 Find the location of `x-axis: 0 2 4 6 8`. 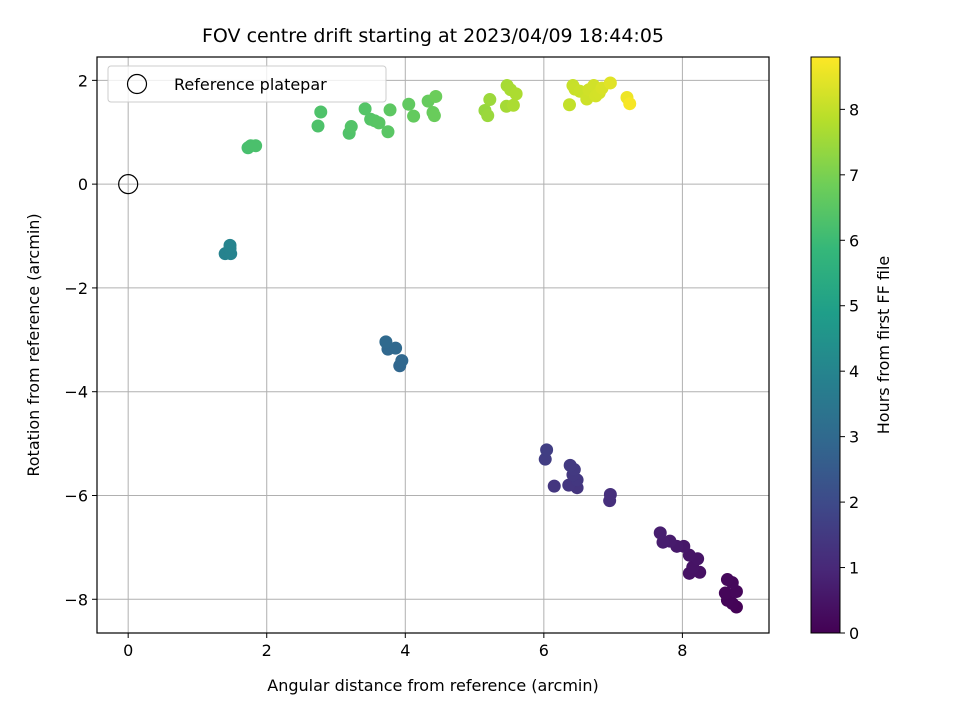

x-axis: 0 2 4 6 8 is located at coordinates (405, 646).